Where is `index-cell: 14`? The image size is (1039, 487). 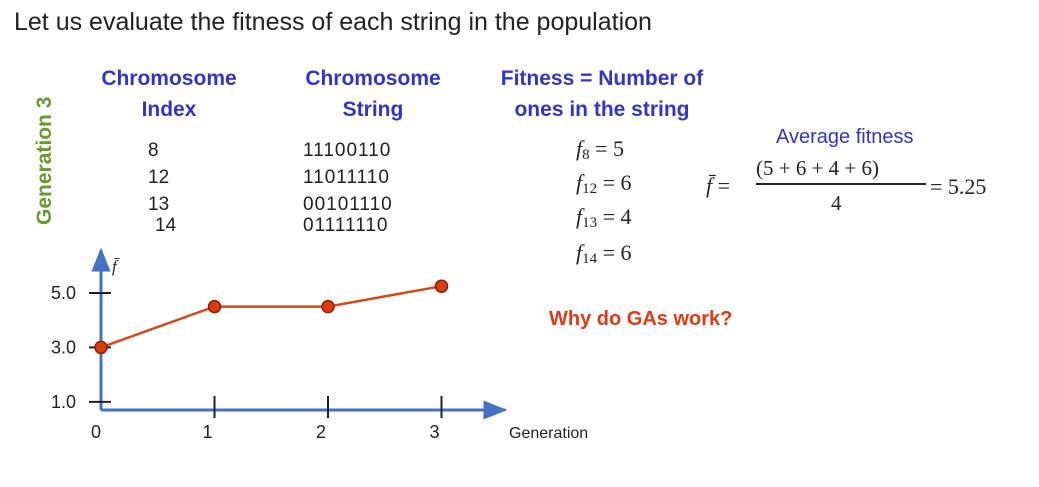
index-cell: 14 is located at coordinates (166, 225).